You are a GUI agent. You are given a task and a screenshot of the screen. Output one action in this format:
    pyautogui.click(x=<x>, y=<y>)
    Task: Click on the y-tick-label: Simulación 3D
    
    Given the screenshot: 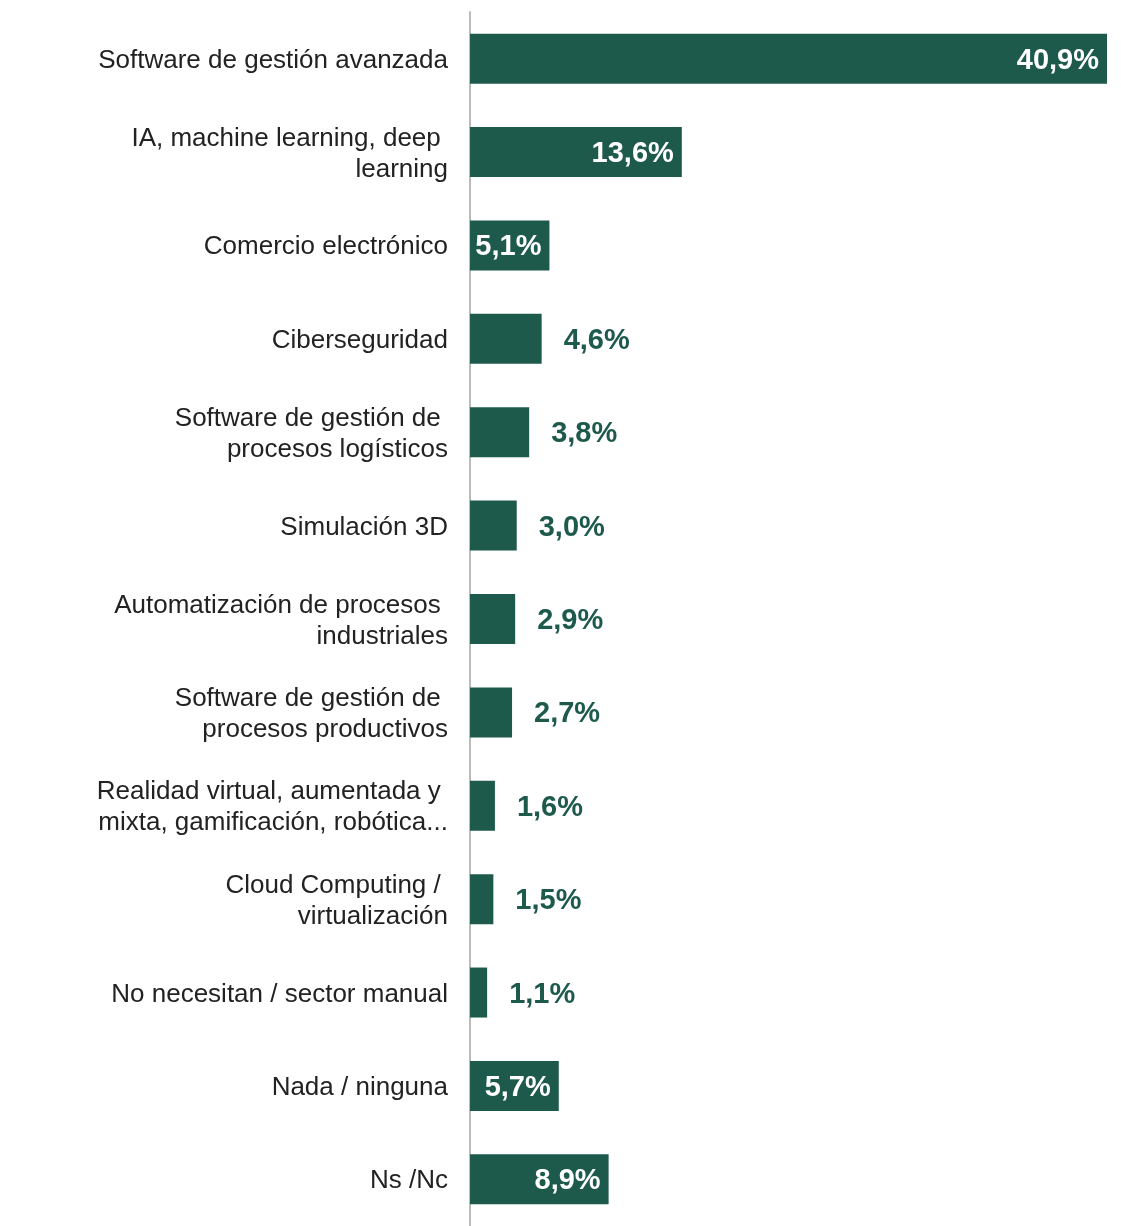 What is the action you would take?
    pyautogui.click(x=364, y=525)
    